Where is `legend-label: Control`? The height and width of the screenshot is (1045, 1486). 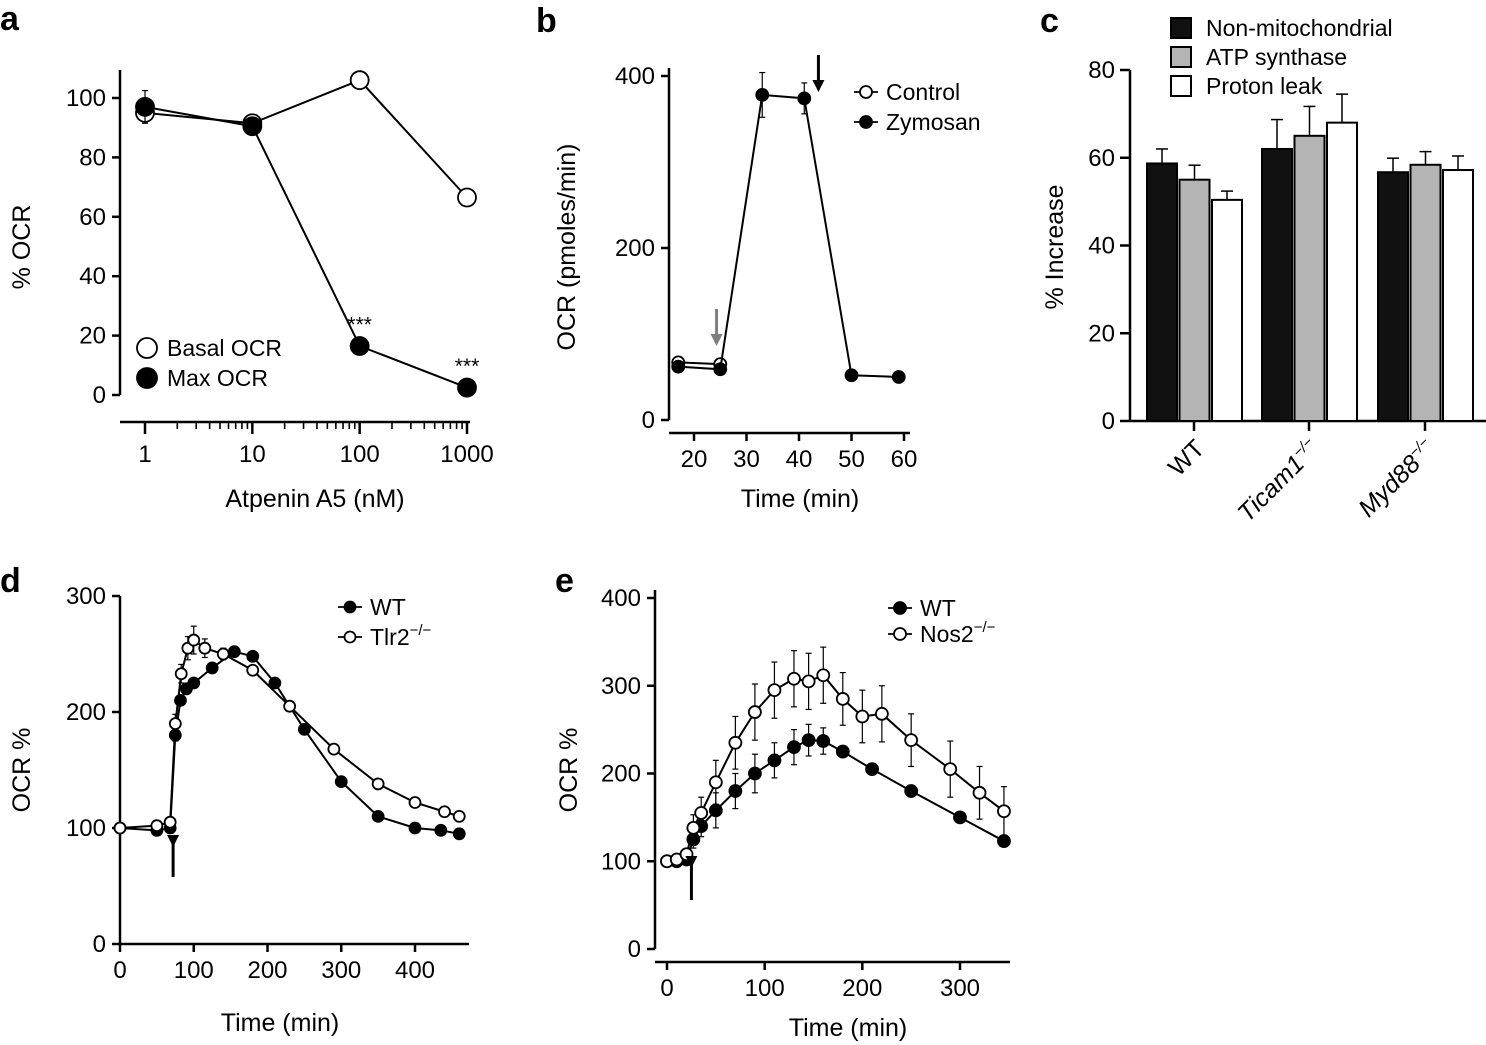
legend-label: Control is located at coordinates (923, 92).